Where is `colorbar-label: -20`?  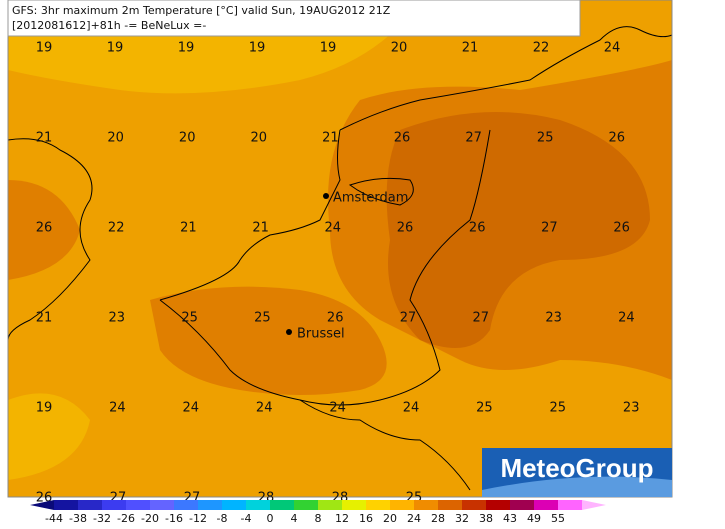 colorbar-label: -20 is located at coordinates (150, 518).